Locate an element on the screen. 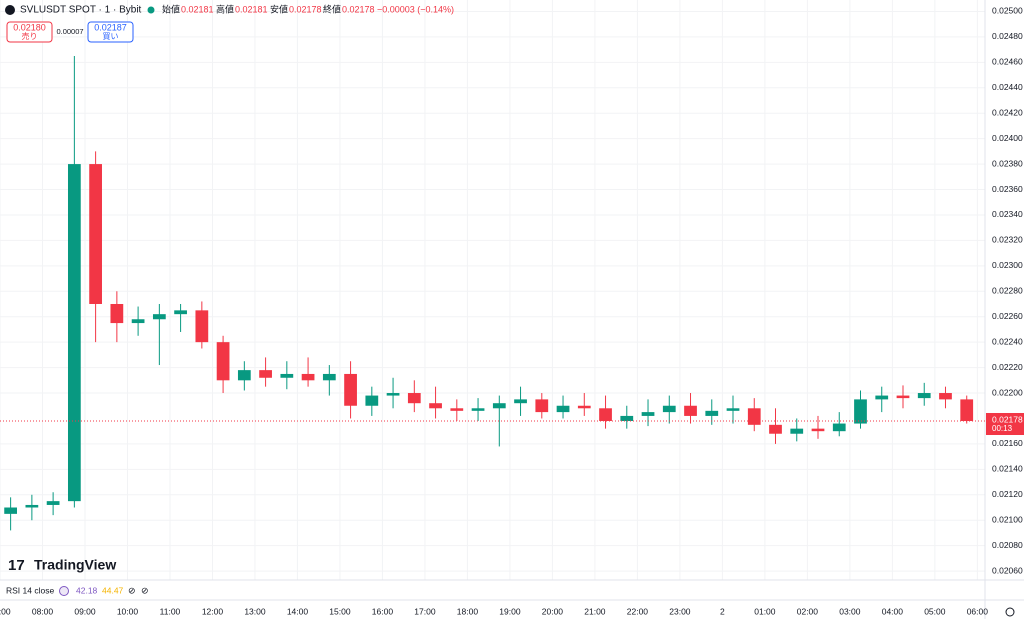 The height and width of the screenshot is (619, 1024). x-tick-label: 20:00 is located at coordinates (553, 611).